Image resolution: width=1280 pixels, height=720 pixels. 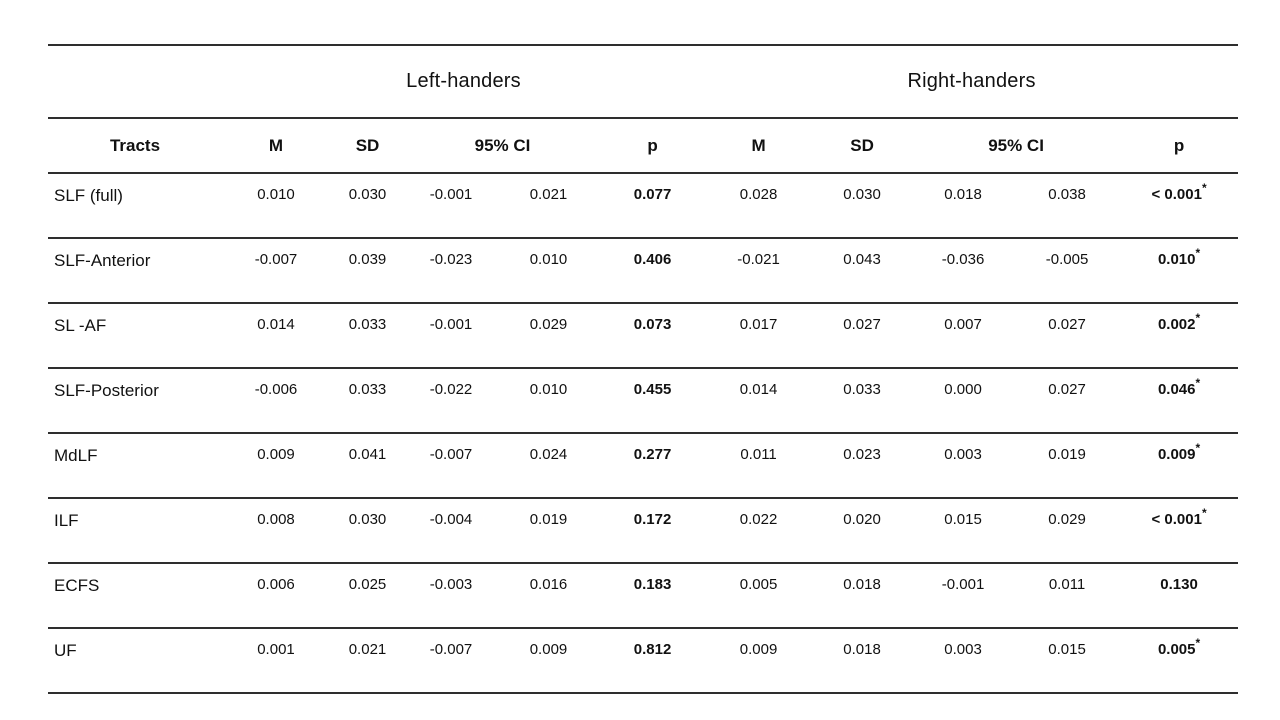 I want to click on cell-right-m: 0.014, so click(x=758, y=389).